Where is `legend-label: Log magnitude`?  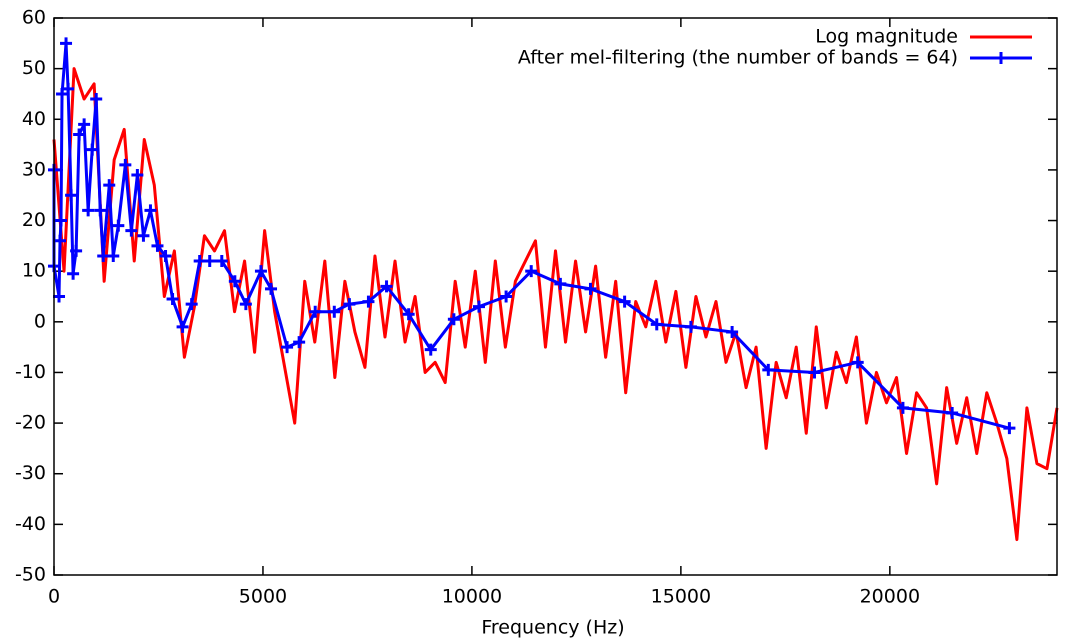
legend-label: Log magnitude is located at coordinates (886, 37).